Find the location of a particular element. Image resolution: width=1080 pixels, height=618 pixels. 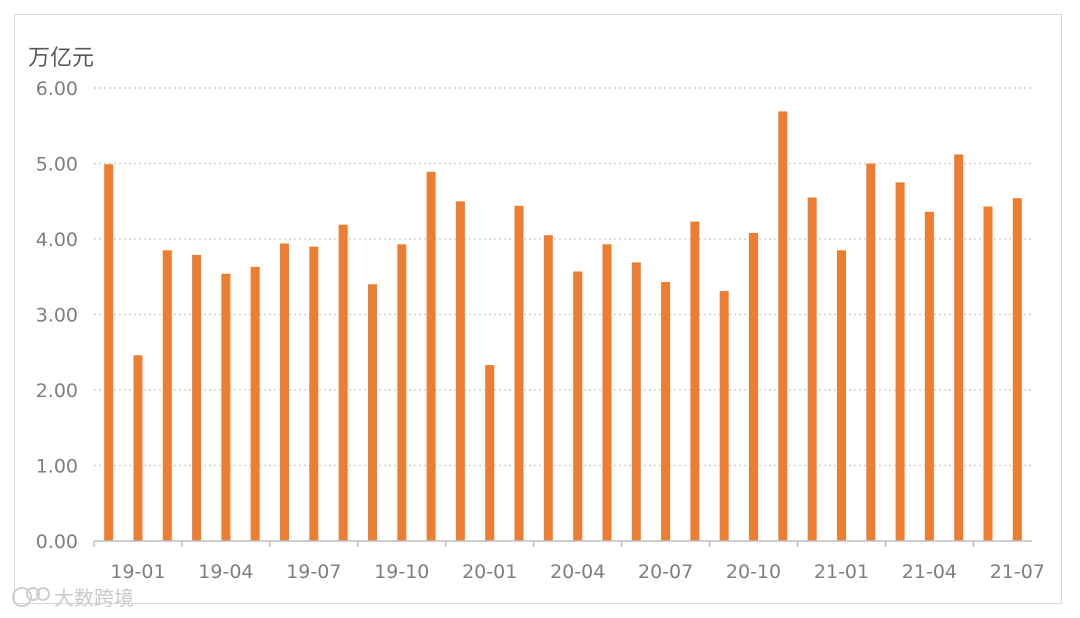

y-tick-label: 2.00 is located at coordinates (57, 391).